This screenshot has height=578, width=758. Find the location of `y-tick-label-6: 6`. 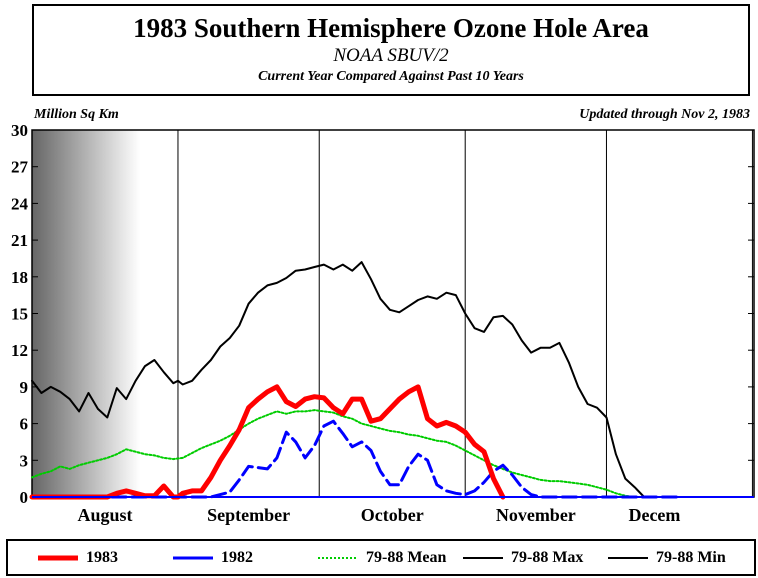

y-tick-label-6: 6 is located at coordinates (24, 424).